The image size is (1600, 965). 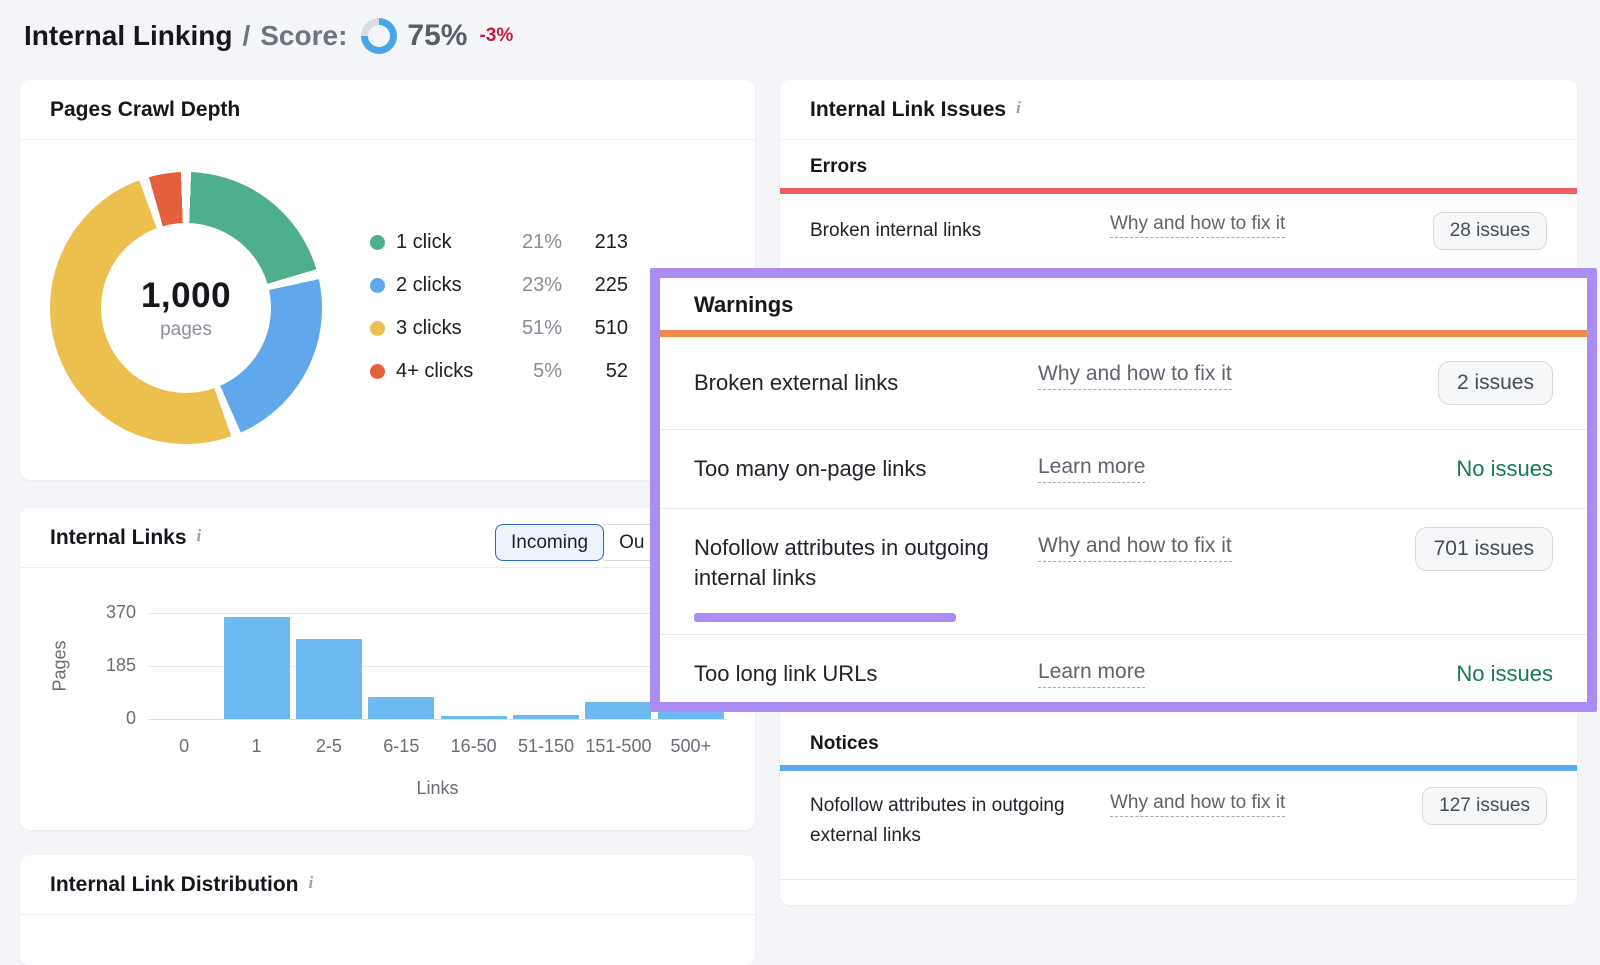 What do you see at coordinates (424, 242) in the screenshot?
I see `legend-label: 1 click` at bounding box center [424, 242].